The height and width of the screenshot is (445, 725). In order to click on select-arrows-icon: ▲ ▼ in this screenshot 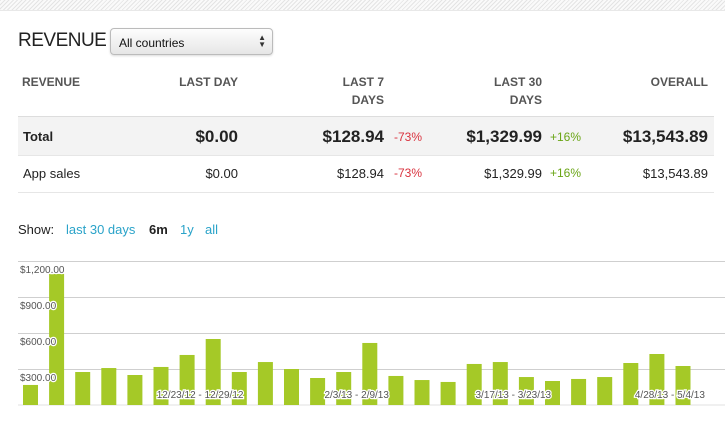, I will do `click(262, 41)`.